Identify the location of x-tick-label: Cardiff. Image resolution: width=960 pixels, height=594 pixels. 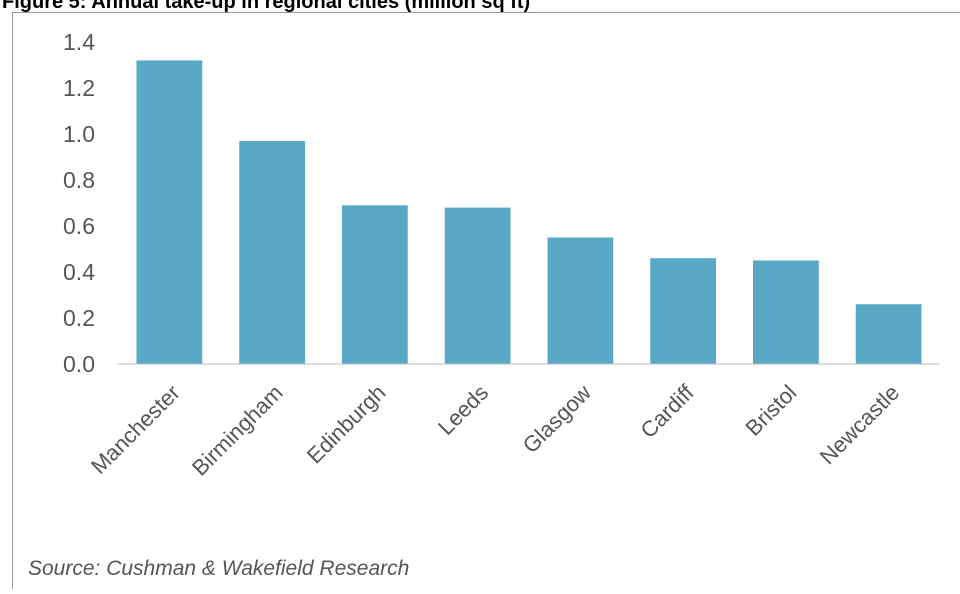
(667, 411).